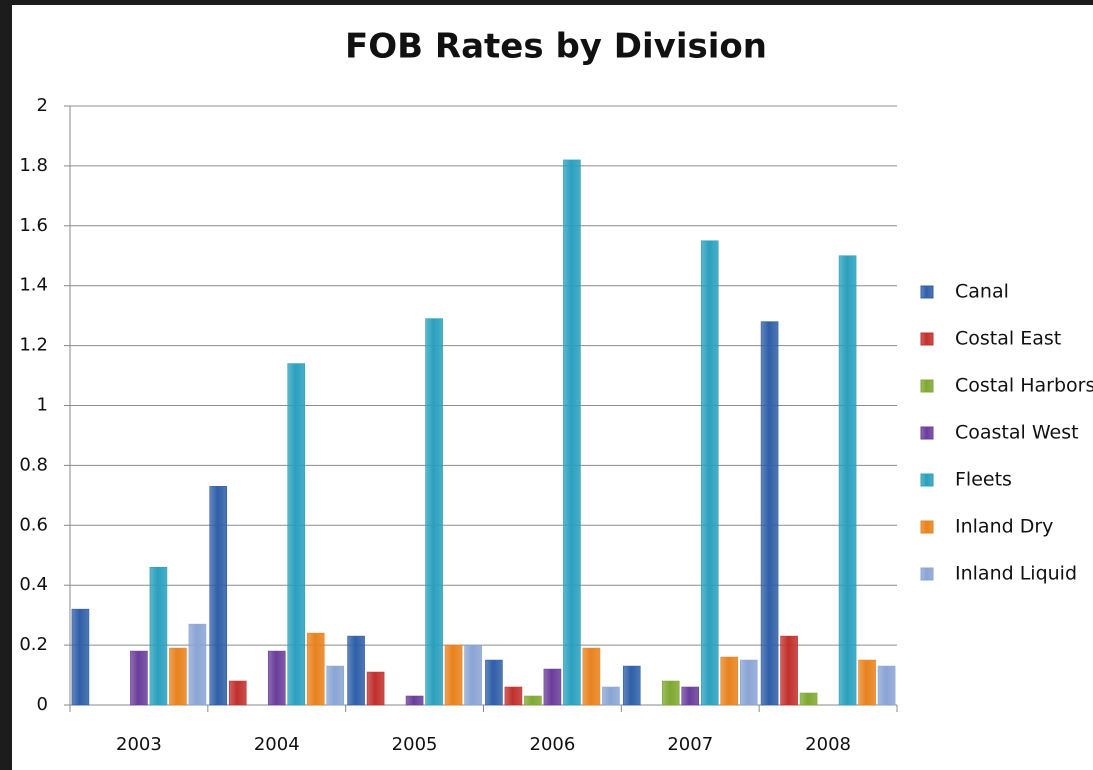  What do you see at coordinates (33, 584) in the screenshot?
I see `y-tick-label: 0.4` at bounding box center [33, 584].